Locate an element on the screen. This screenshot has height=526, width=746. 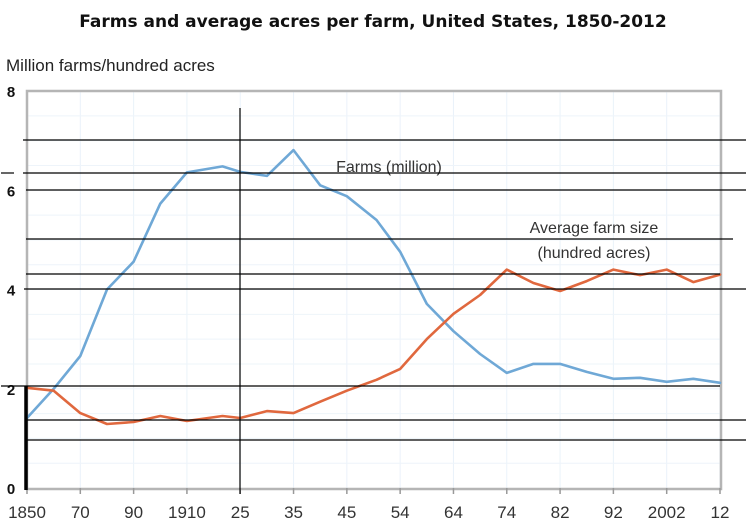
x-tick-label: 54 is located at coordinates (400, 512).